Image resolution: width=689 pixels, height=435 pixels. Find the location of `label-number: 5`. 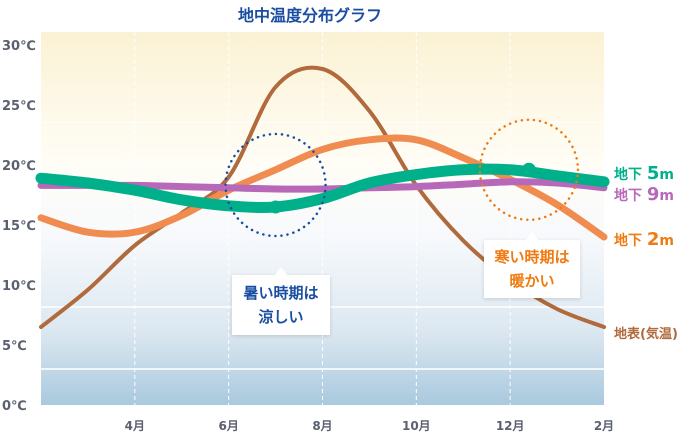

label-number: 5 is located at coordinates (653, 173).